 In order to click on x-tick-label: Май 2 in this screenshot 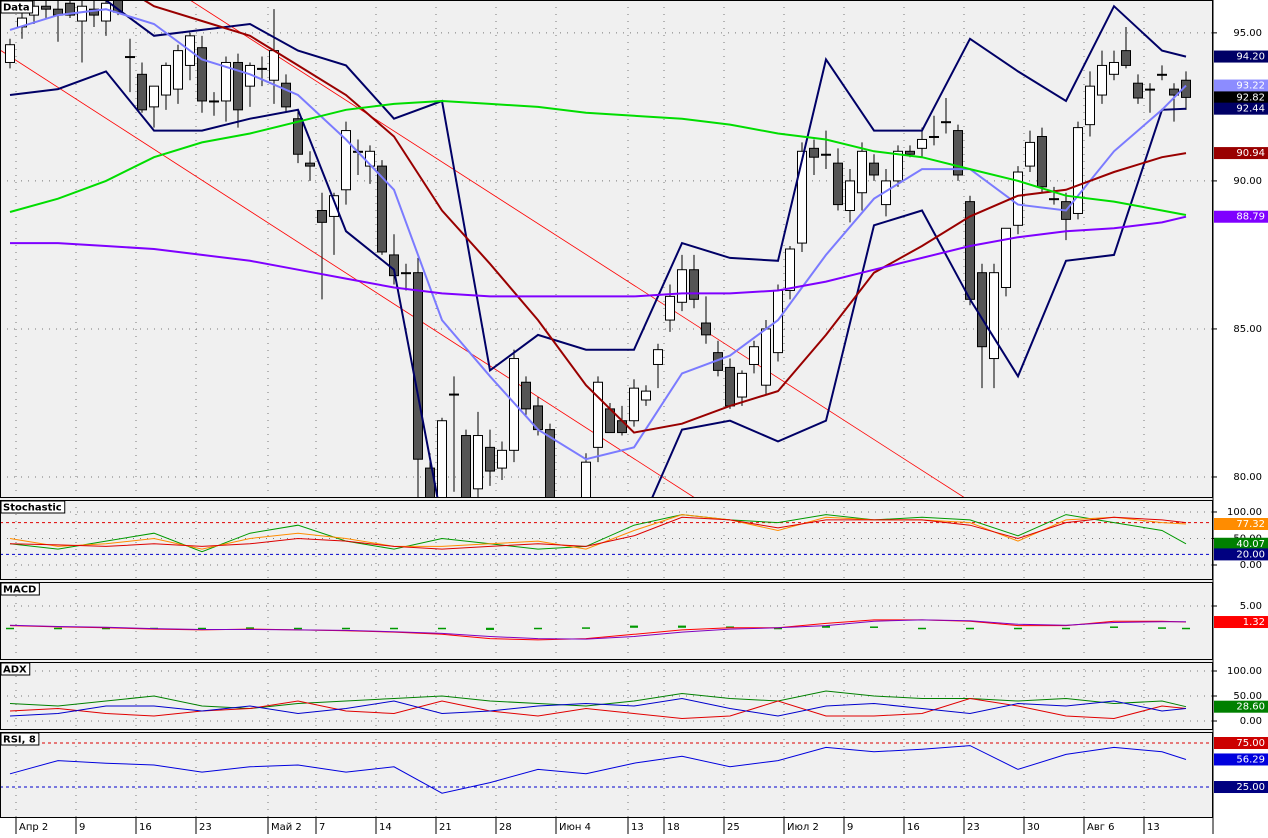, I will do `click(286, 827)`.